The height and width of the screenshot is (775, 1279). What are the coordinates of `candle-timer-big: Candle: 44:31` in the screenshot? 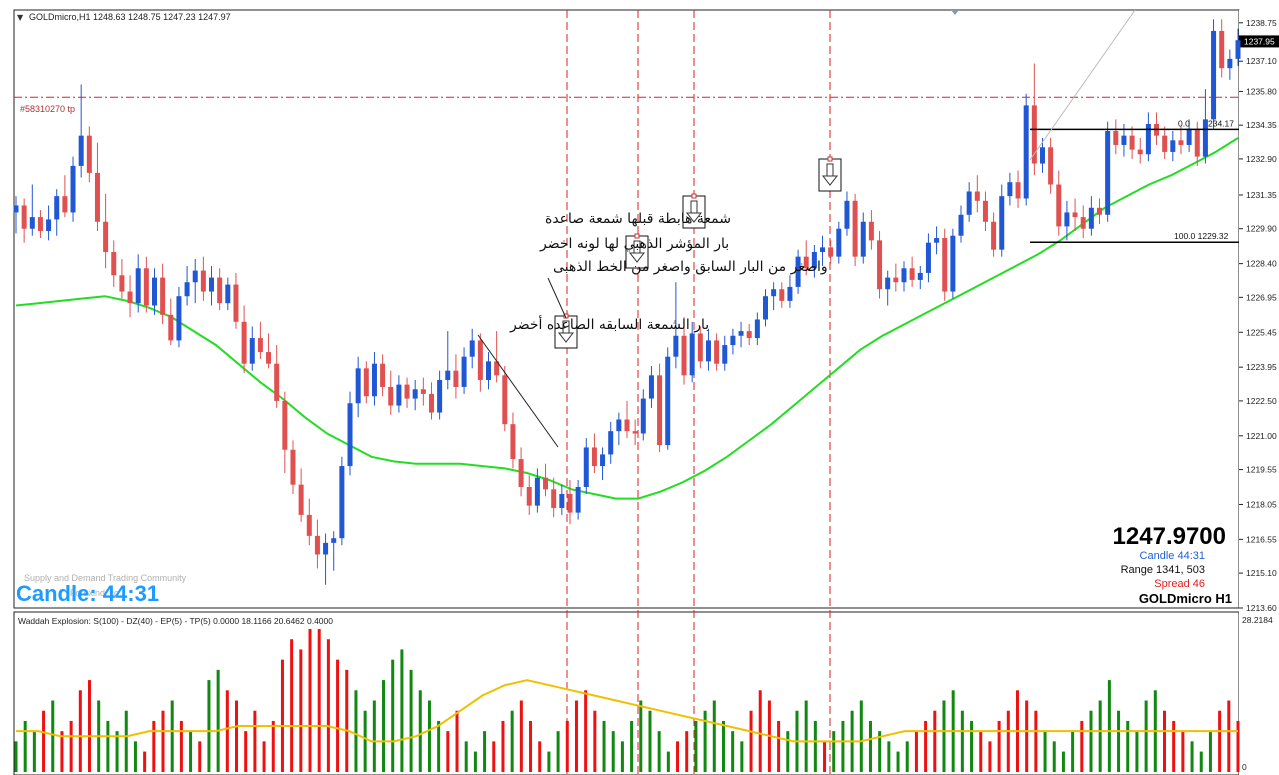 It's located at (87, 593).